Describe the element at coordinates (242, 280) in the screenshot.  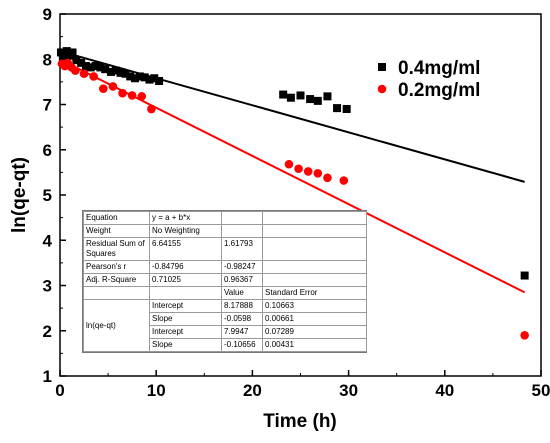
I see `adj-r-square-value-2: 0.96367` at that location.